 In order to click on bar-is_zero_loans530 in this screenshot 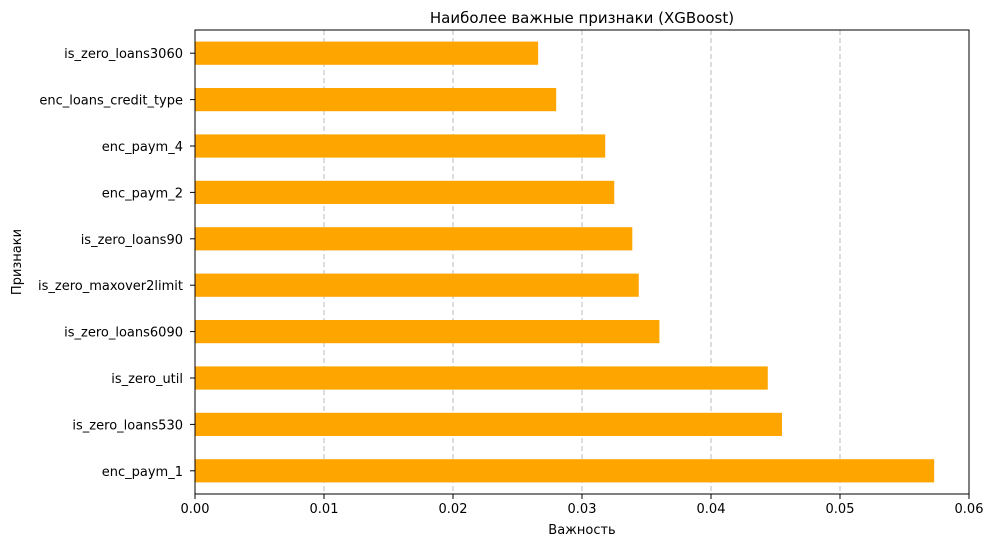, I will do `click(488, 424)`.